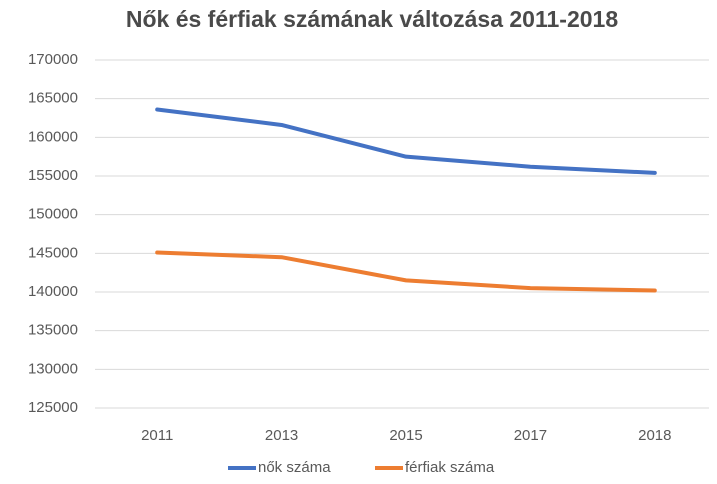 This screenshot has height=484, width=717. What do you see at coordinates (53, 214) in the screenshot?
I see `y-tick-label: 150000` at bounding box center [53, 214].